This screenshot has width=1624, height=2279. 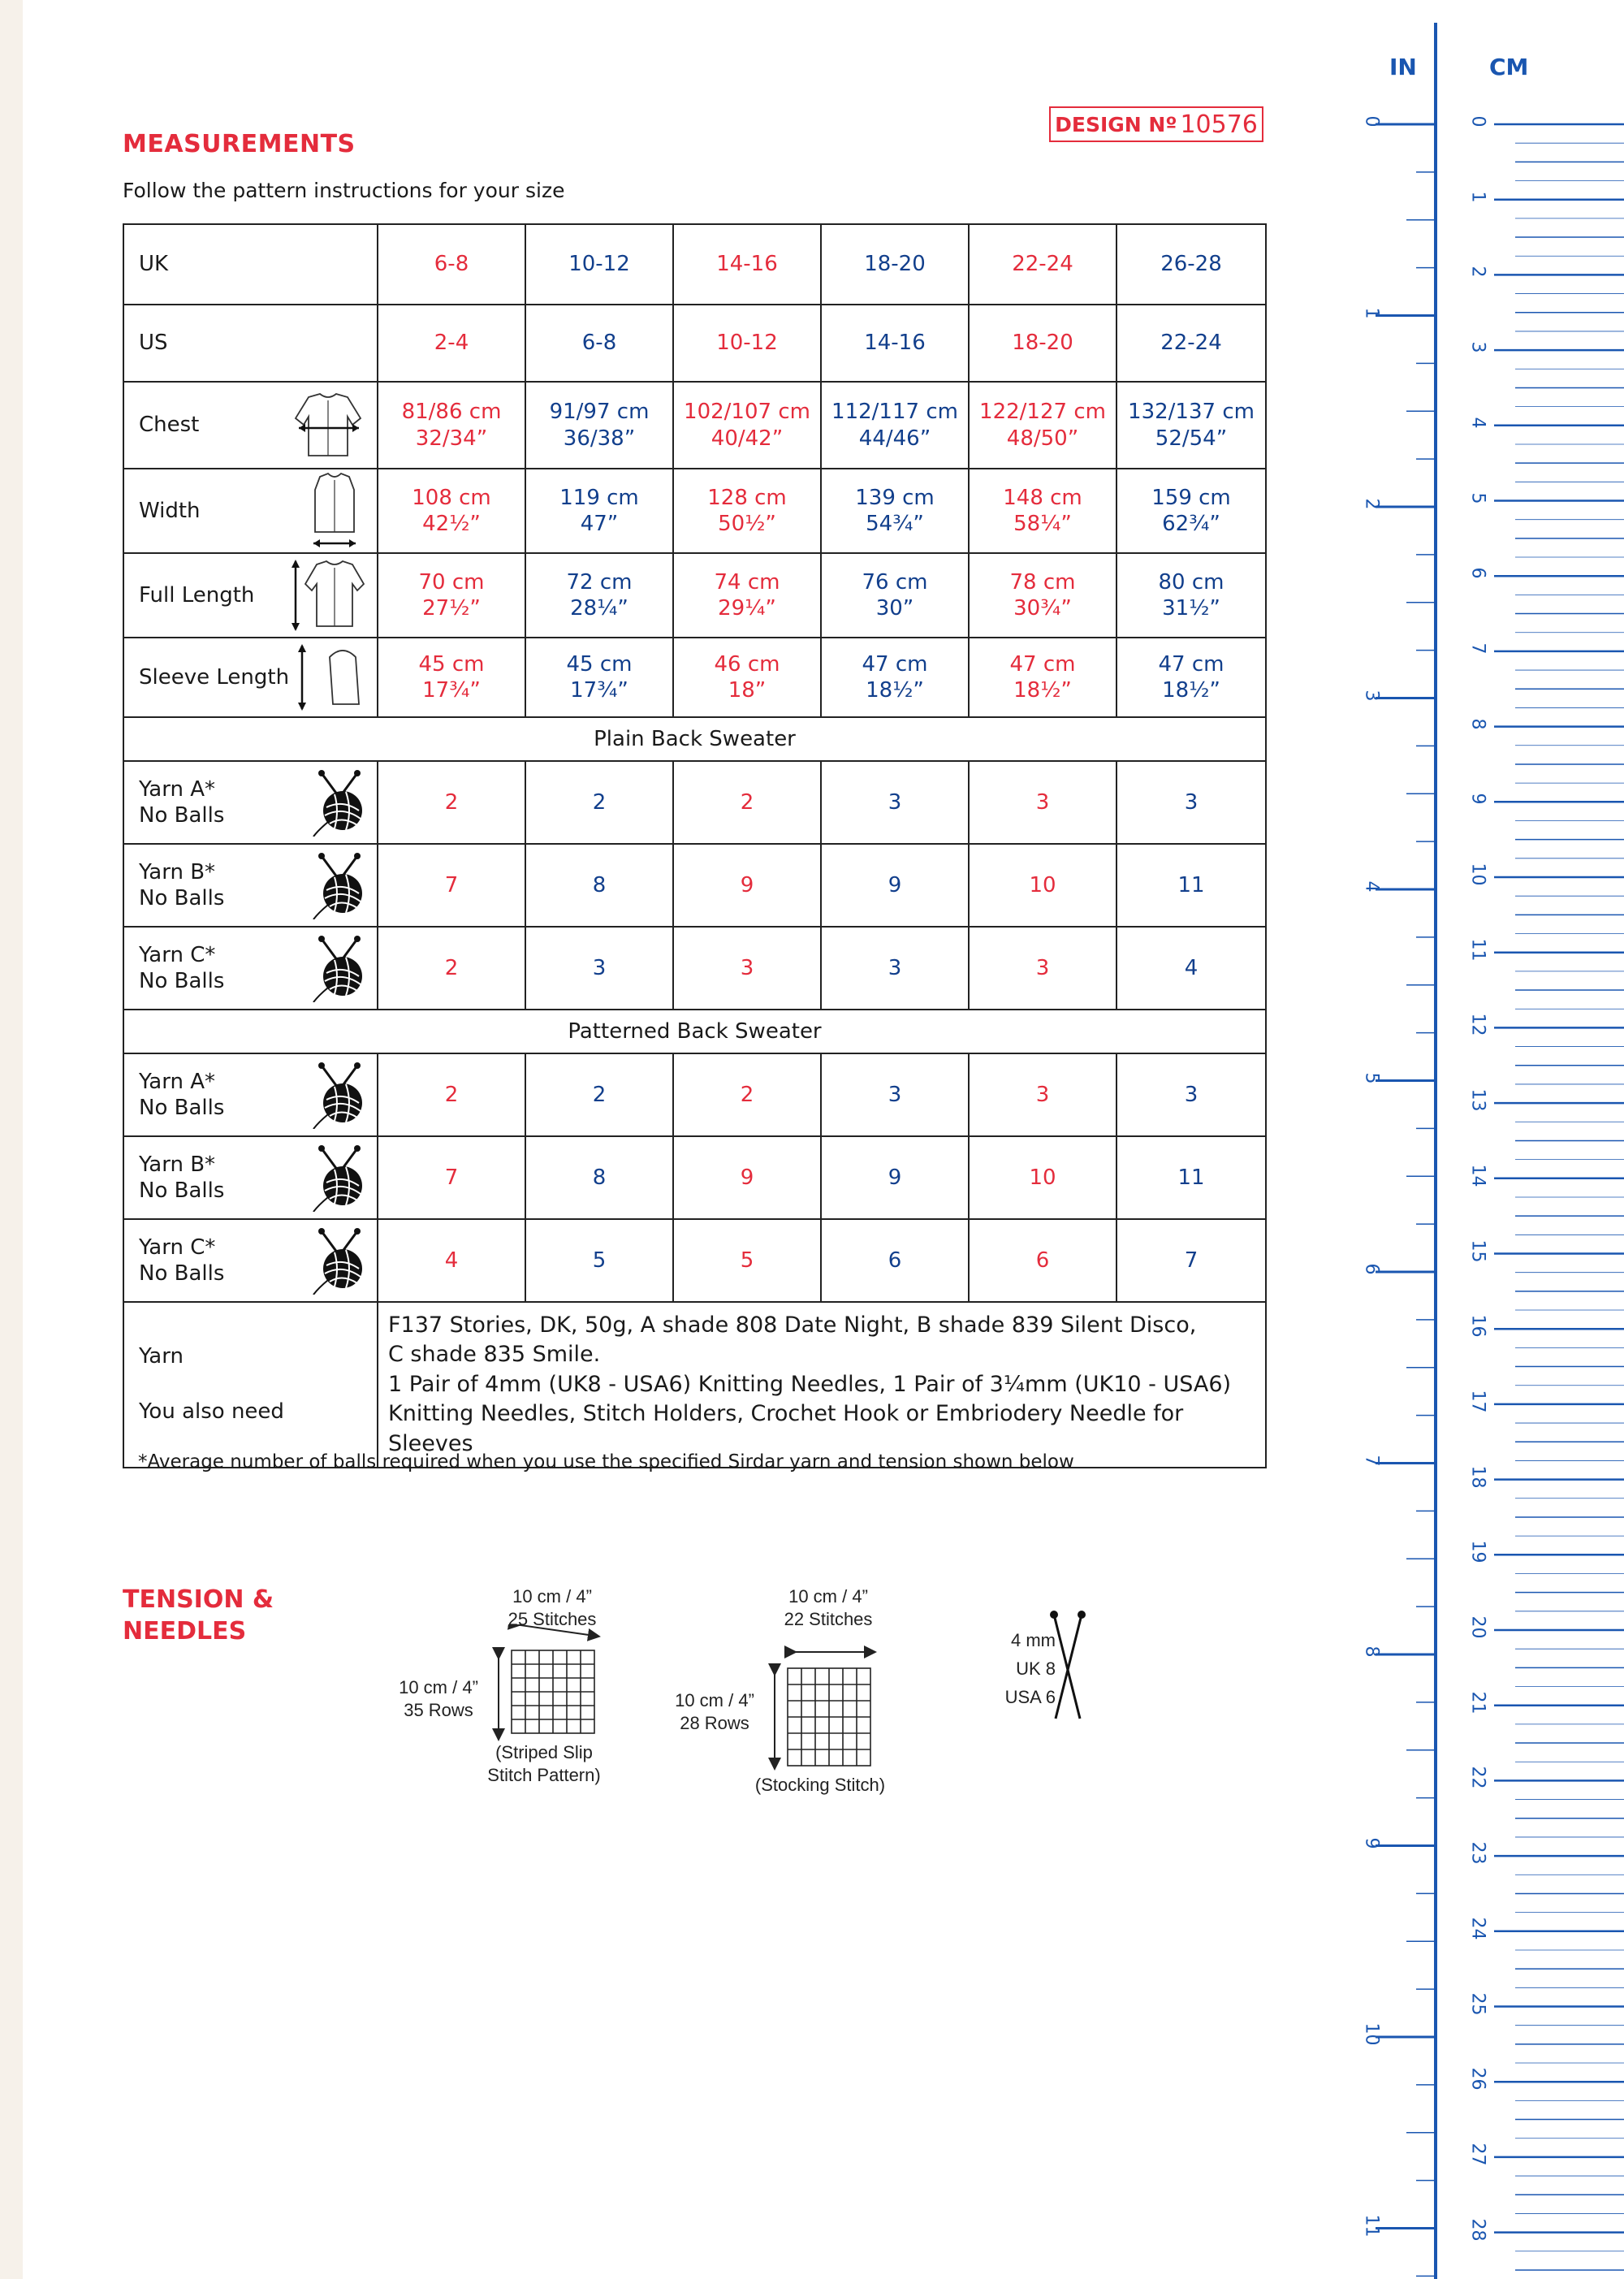 I want to click on measure-cm: 72 cm, so click(x=600, y=582).